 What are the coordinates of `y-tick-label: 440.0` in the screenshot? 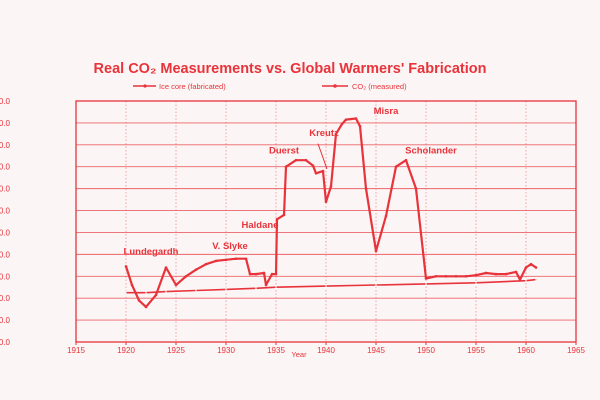 It's located at (5, 145).